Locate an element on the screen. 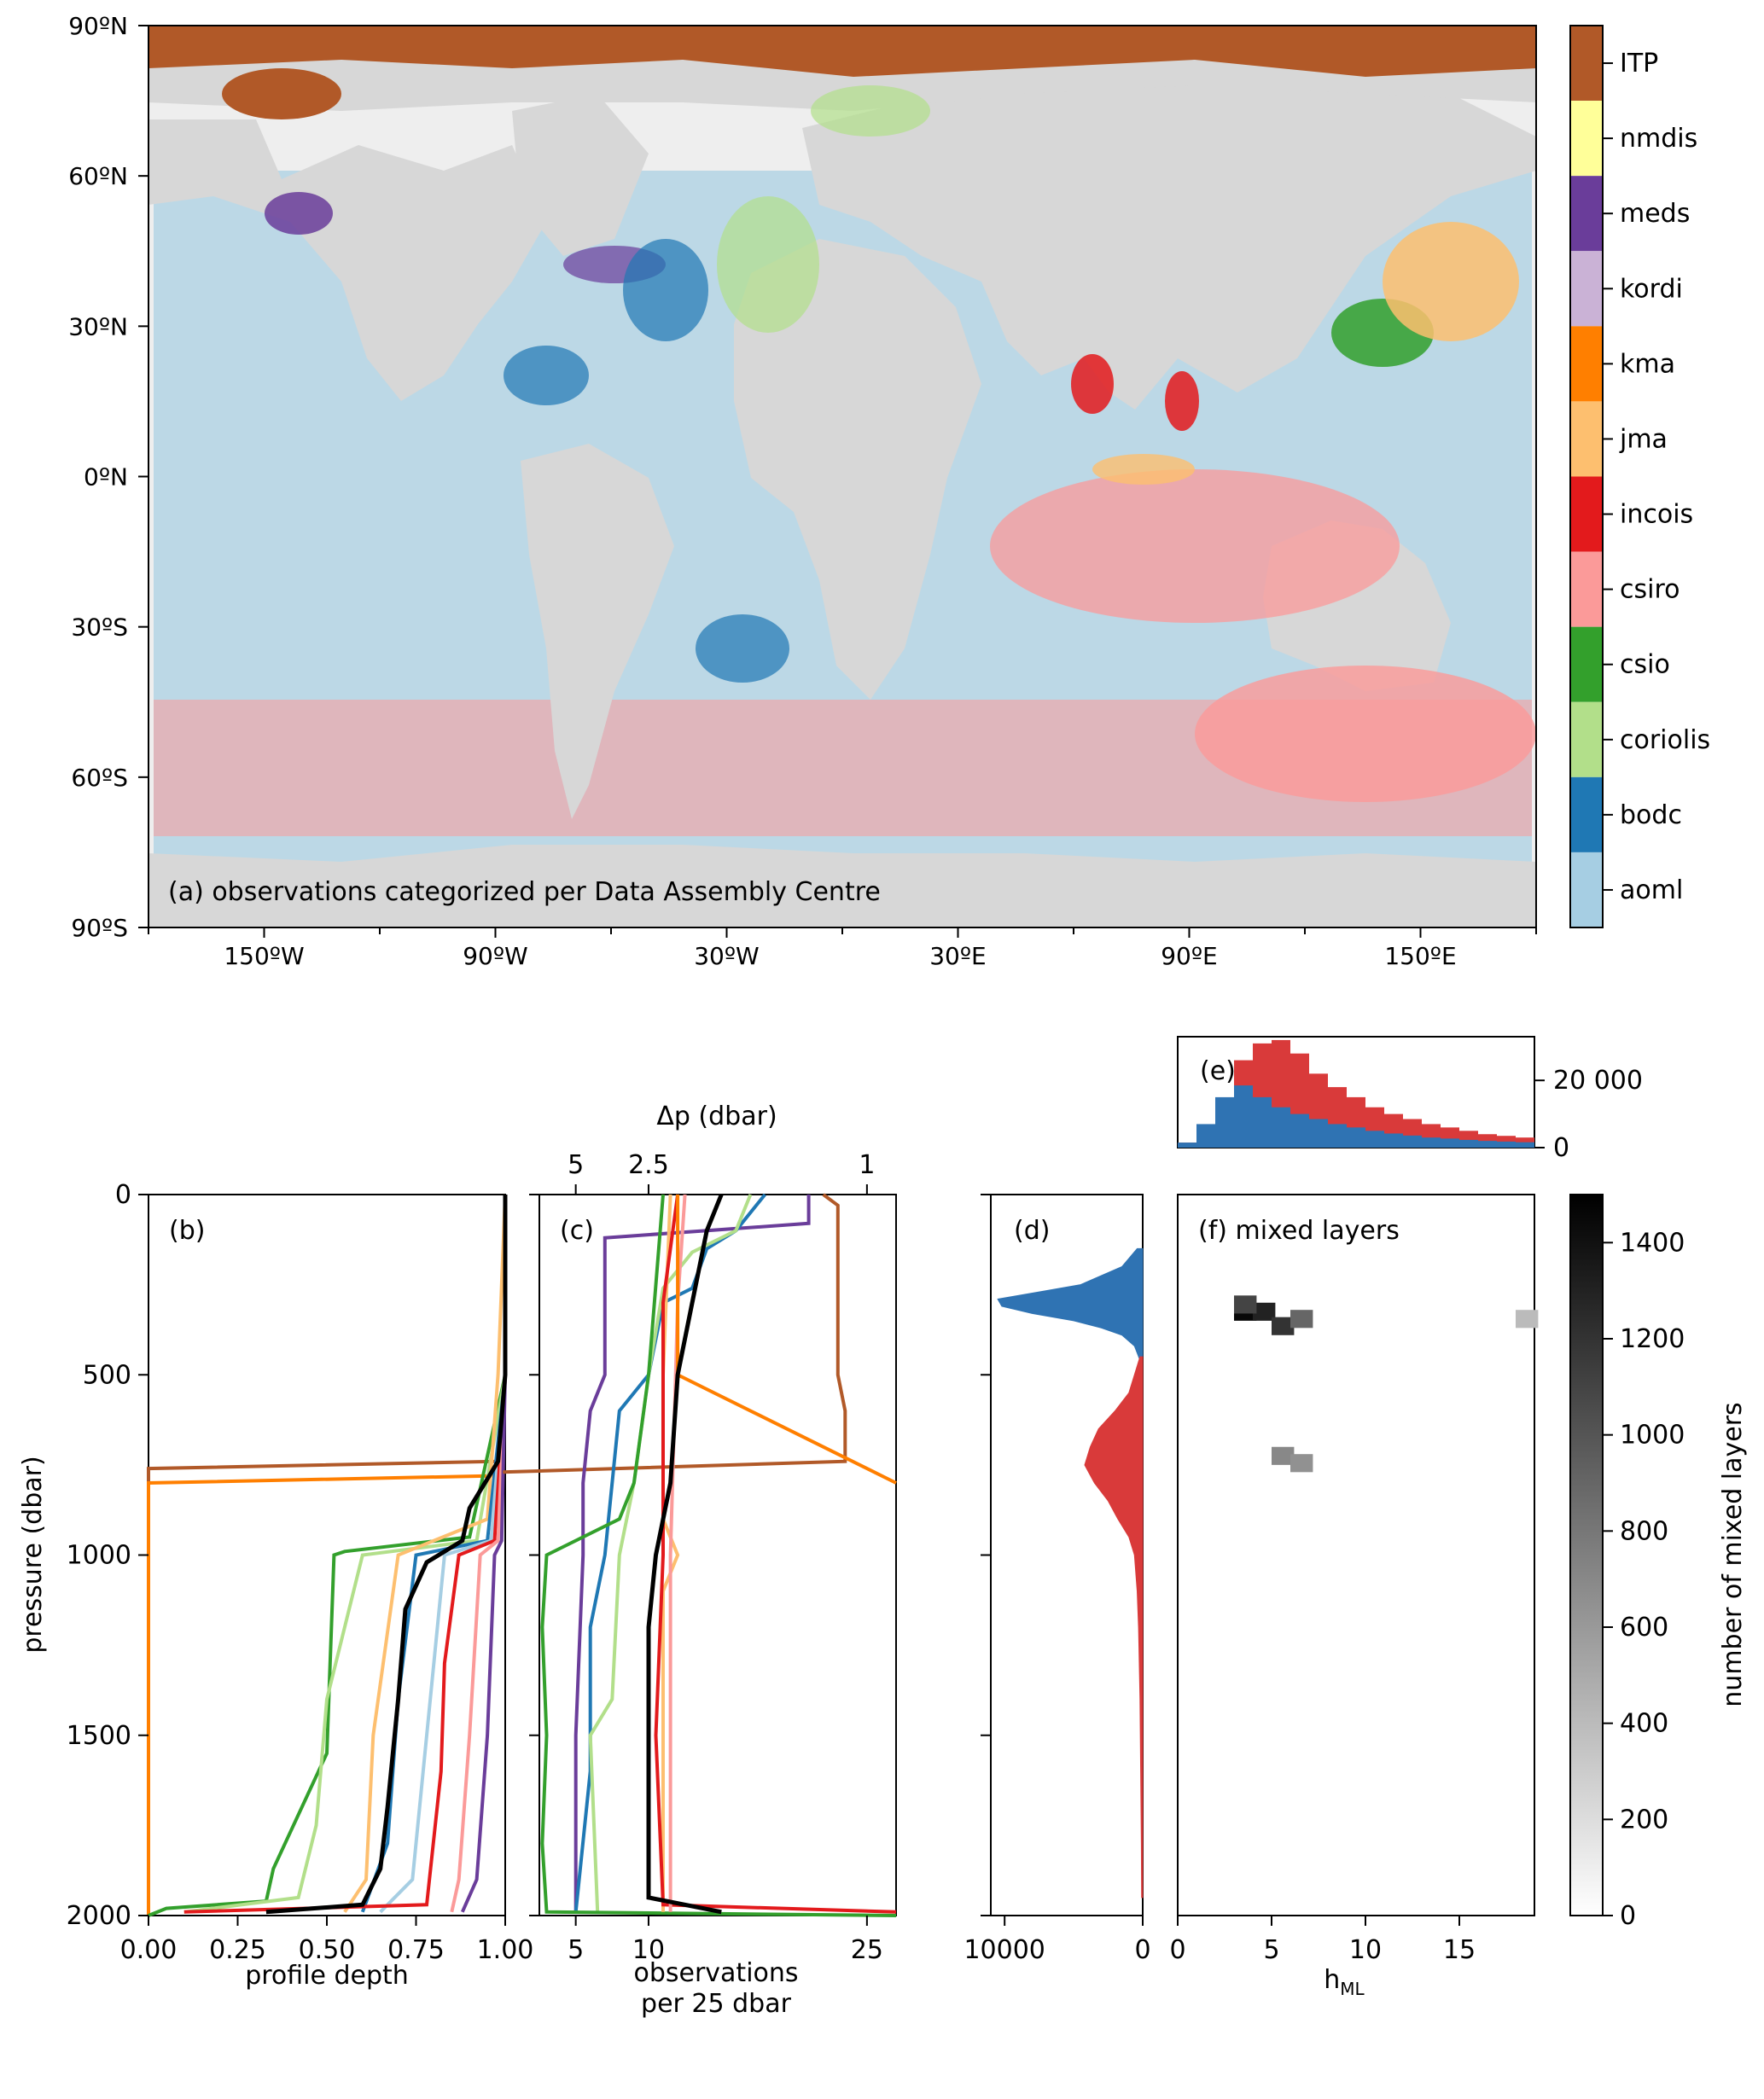 The height and width of the screenshot is (2099, 1764). panel-b-xlabel: profile depth is located at coordinates (327, 1976).